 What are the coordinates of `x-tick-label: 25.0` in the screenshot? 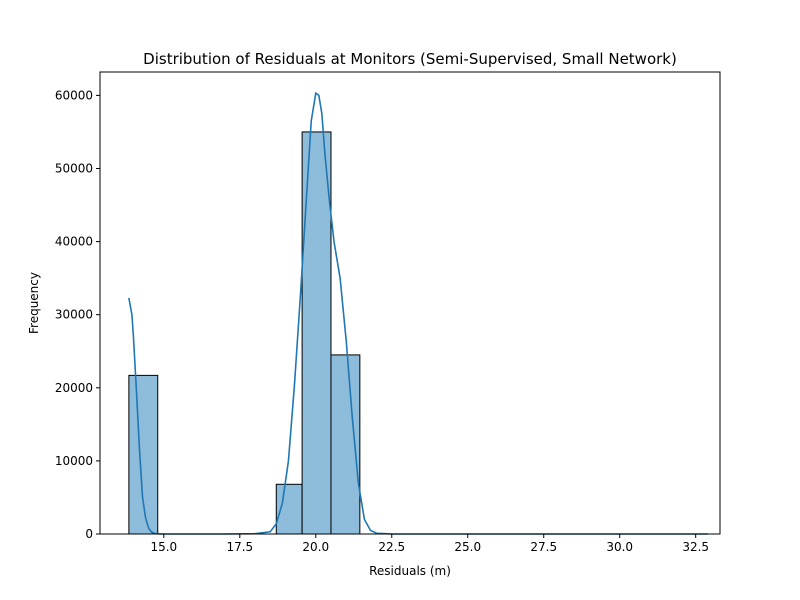 It's located at (467, 547).